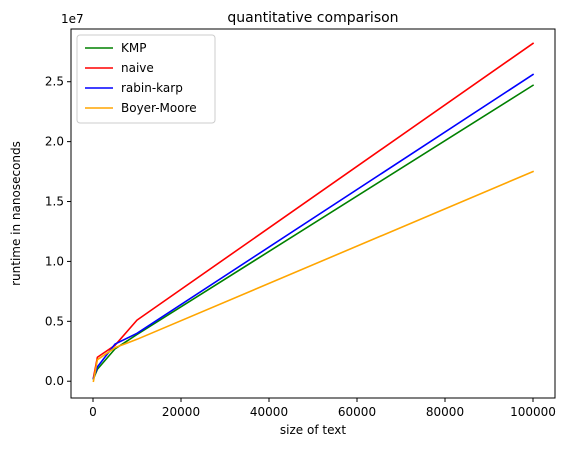 This screenshot has height=455, width=571. What do you see at coordinates (54, 261) in the screenshot?
I see `y-tick-label: 1.0` at bounding box center [54, 261].